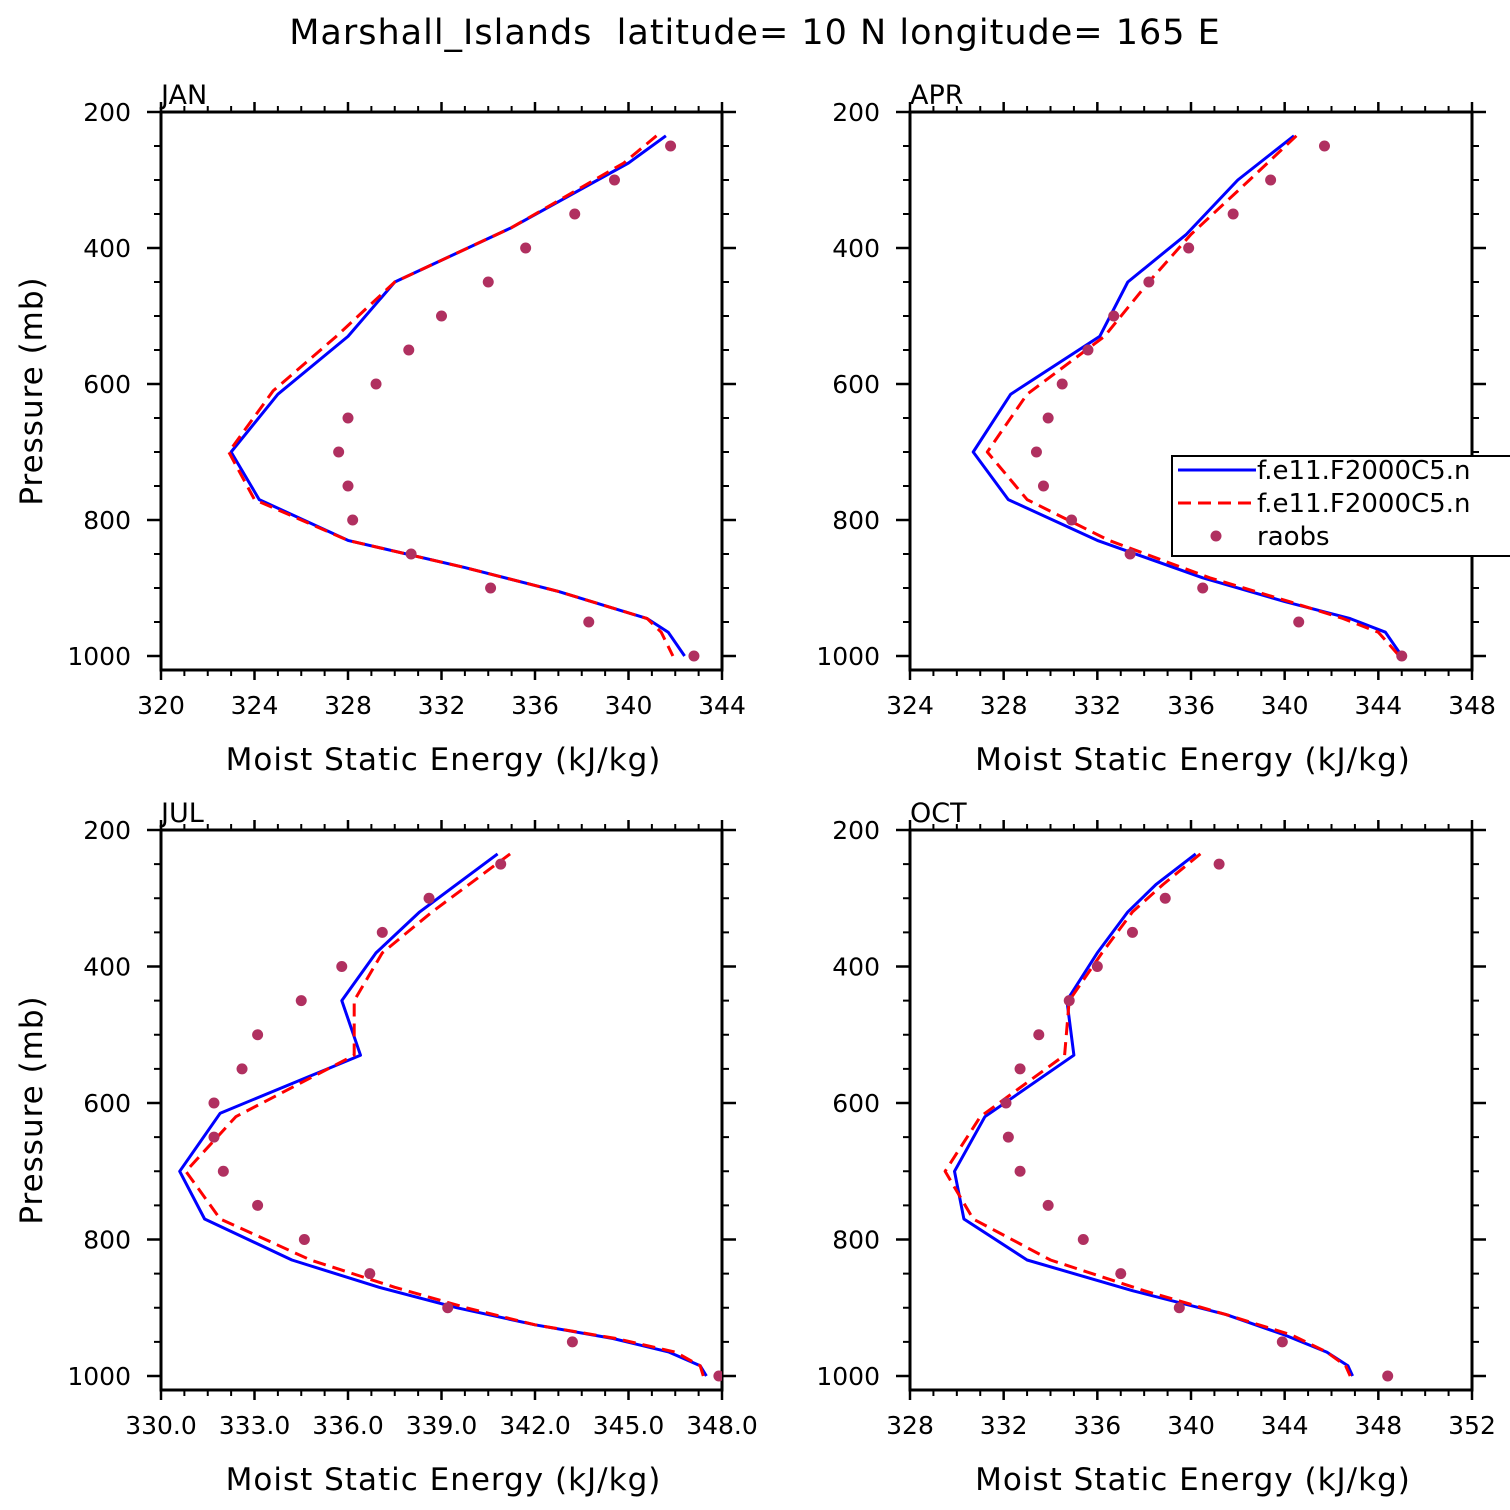 The width and height of the screenshot is (1510, 1510). I want to click on x-tick-label: 336.0, so click(348, 1425).